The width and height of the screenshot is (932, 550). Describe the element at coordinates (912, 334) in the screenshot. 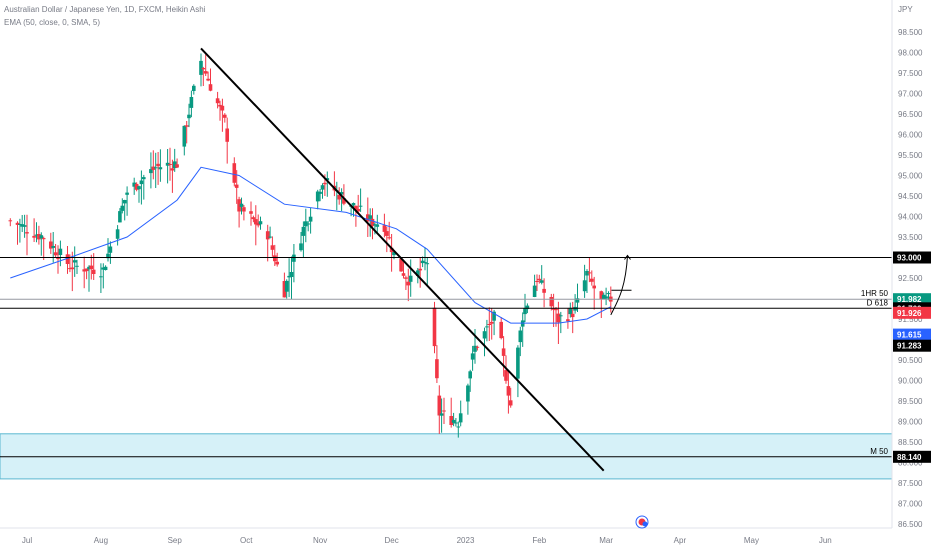

I see `ema-tag: 91.615` at that location.